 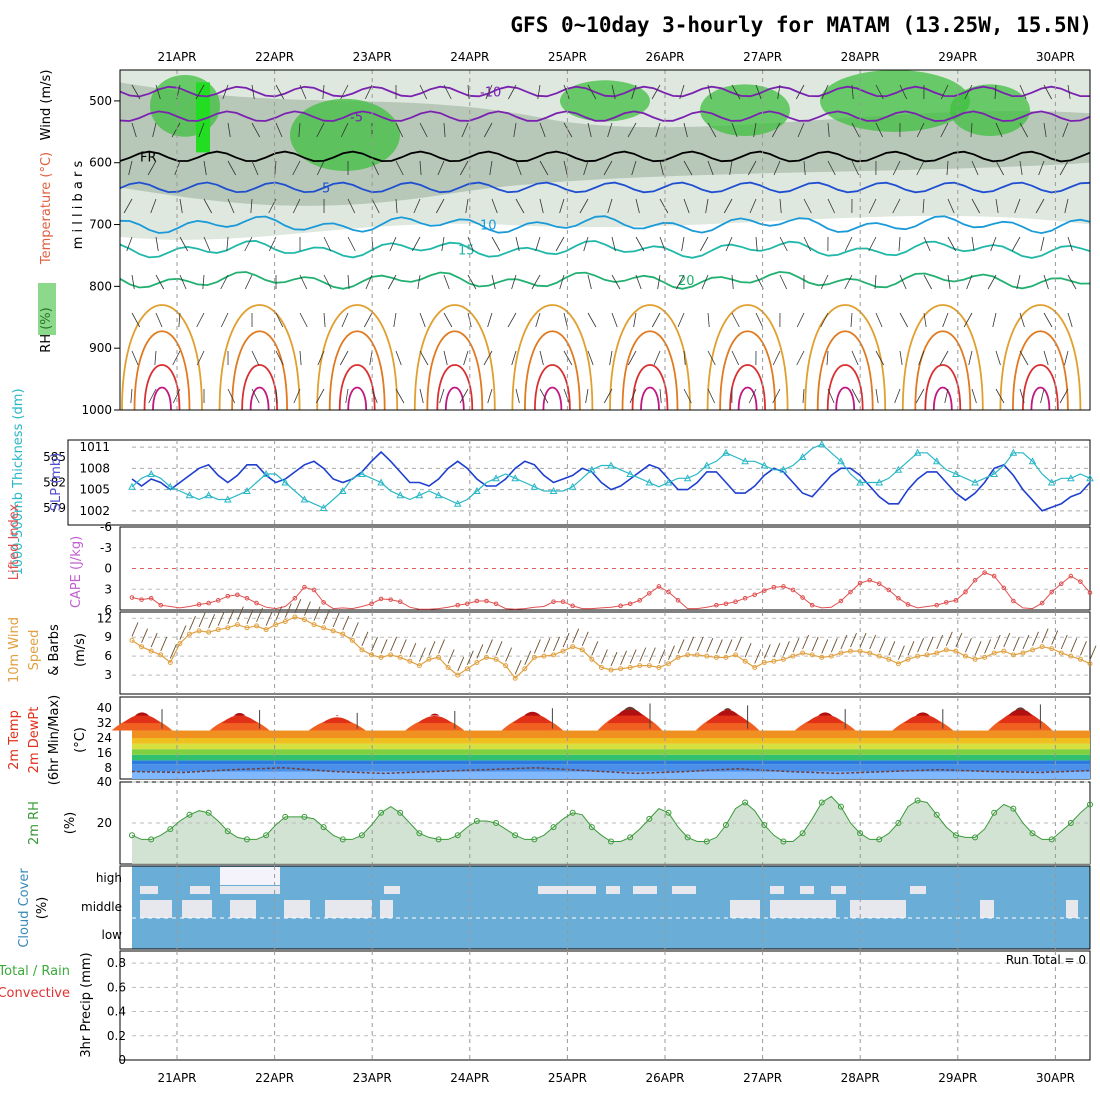 I want to click on slp-tick-label: 1008, so click(x=94, y=468).